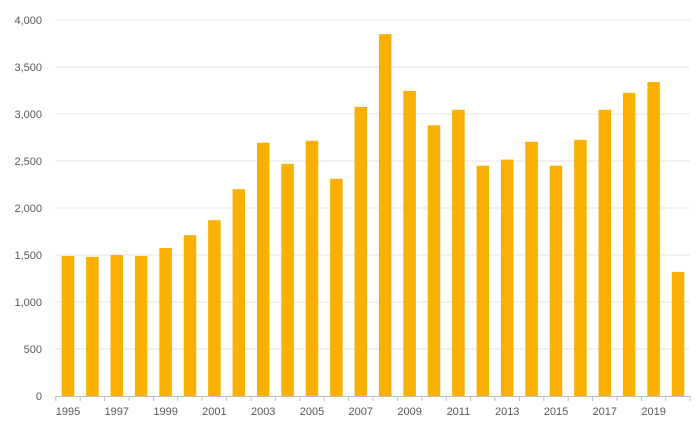 The image size is (700, 433). I want to click on bar-1998, so click(141, 325).